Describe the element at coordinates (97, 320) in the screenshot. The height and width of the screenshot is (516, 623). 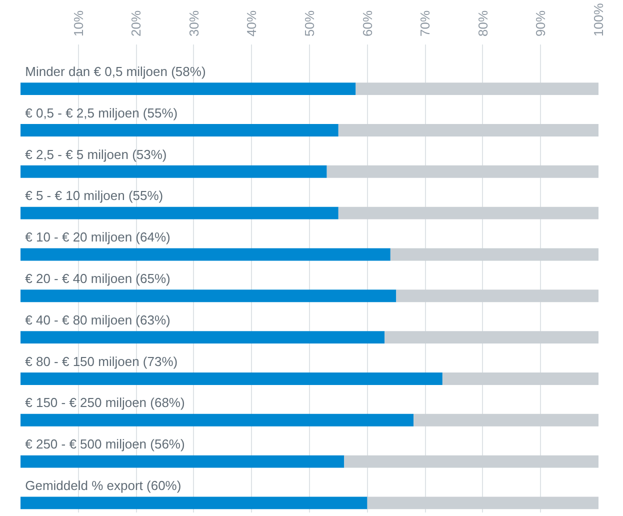
I see `y-tick-label: € 40 - € 80 miljoen (63%)` at that location.